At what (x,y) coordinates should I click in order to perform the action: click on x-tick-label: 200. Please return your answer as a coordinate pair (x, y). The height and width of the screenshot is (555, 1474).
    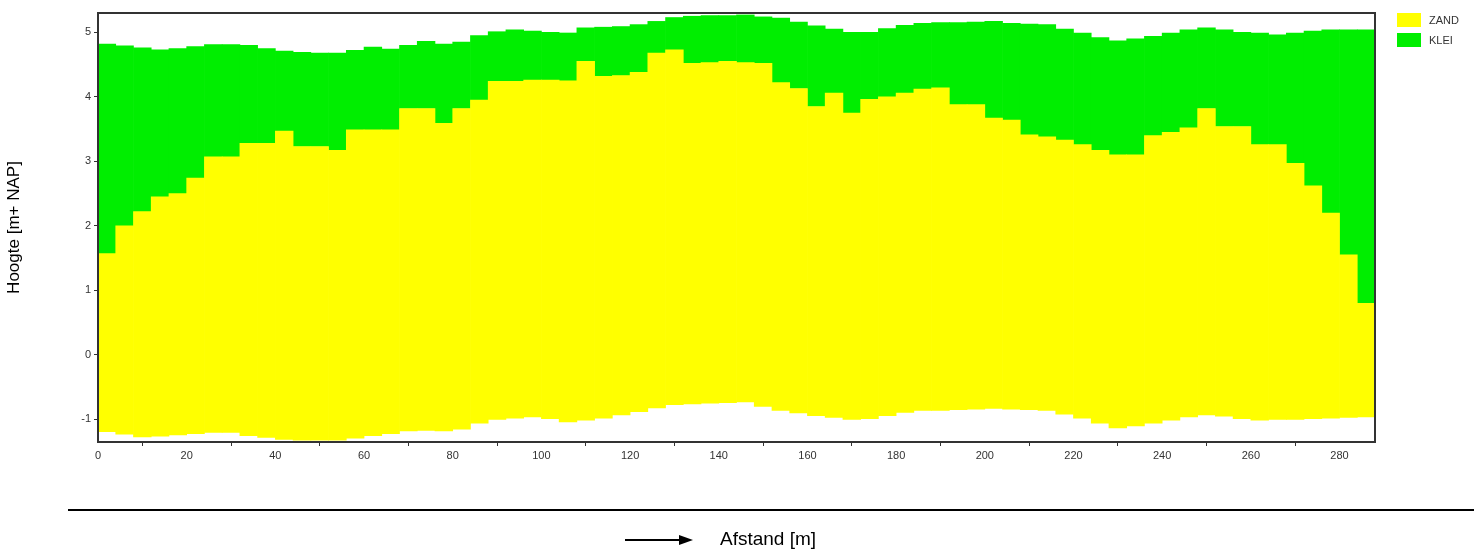
    Looking at the image, I should click on (984, 454).